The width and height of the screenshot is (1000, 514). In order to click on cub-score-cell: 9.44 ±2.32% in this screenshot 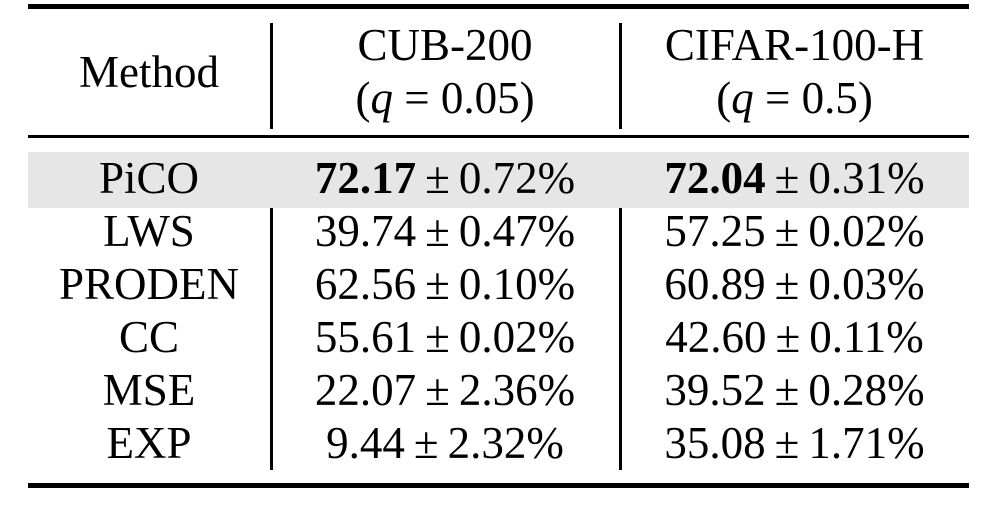, I will do `click(445, 443)`.